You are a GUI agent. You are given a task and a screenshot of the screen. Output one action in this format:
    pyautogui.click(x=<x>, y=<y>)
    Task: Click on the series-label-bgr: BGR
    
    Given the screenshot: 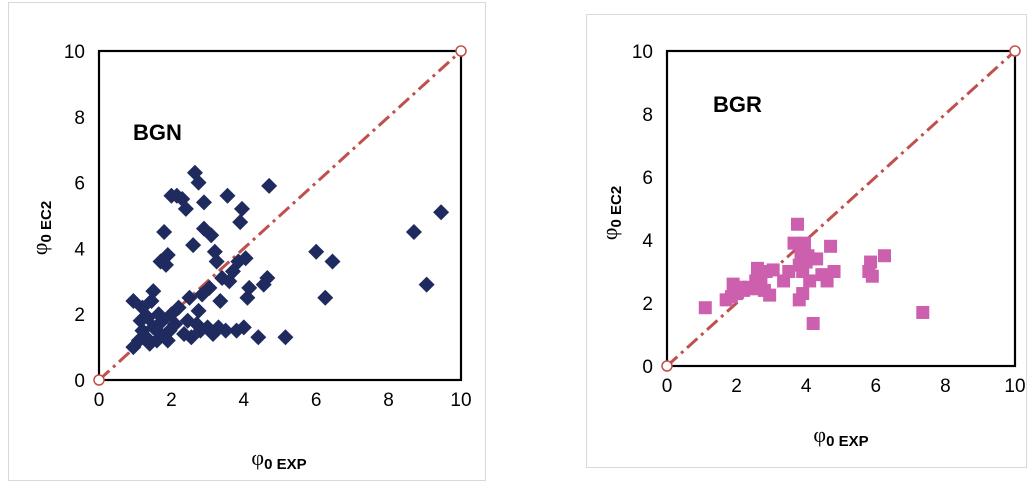 What is the action you would take?
    pyautogui.click(x=737, y=104)
    